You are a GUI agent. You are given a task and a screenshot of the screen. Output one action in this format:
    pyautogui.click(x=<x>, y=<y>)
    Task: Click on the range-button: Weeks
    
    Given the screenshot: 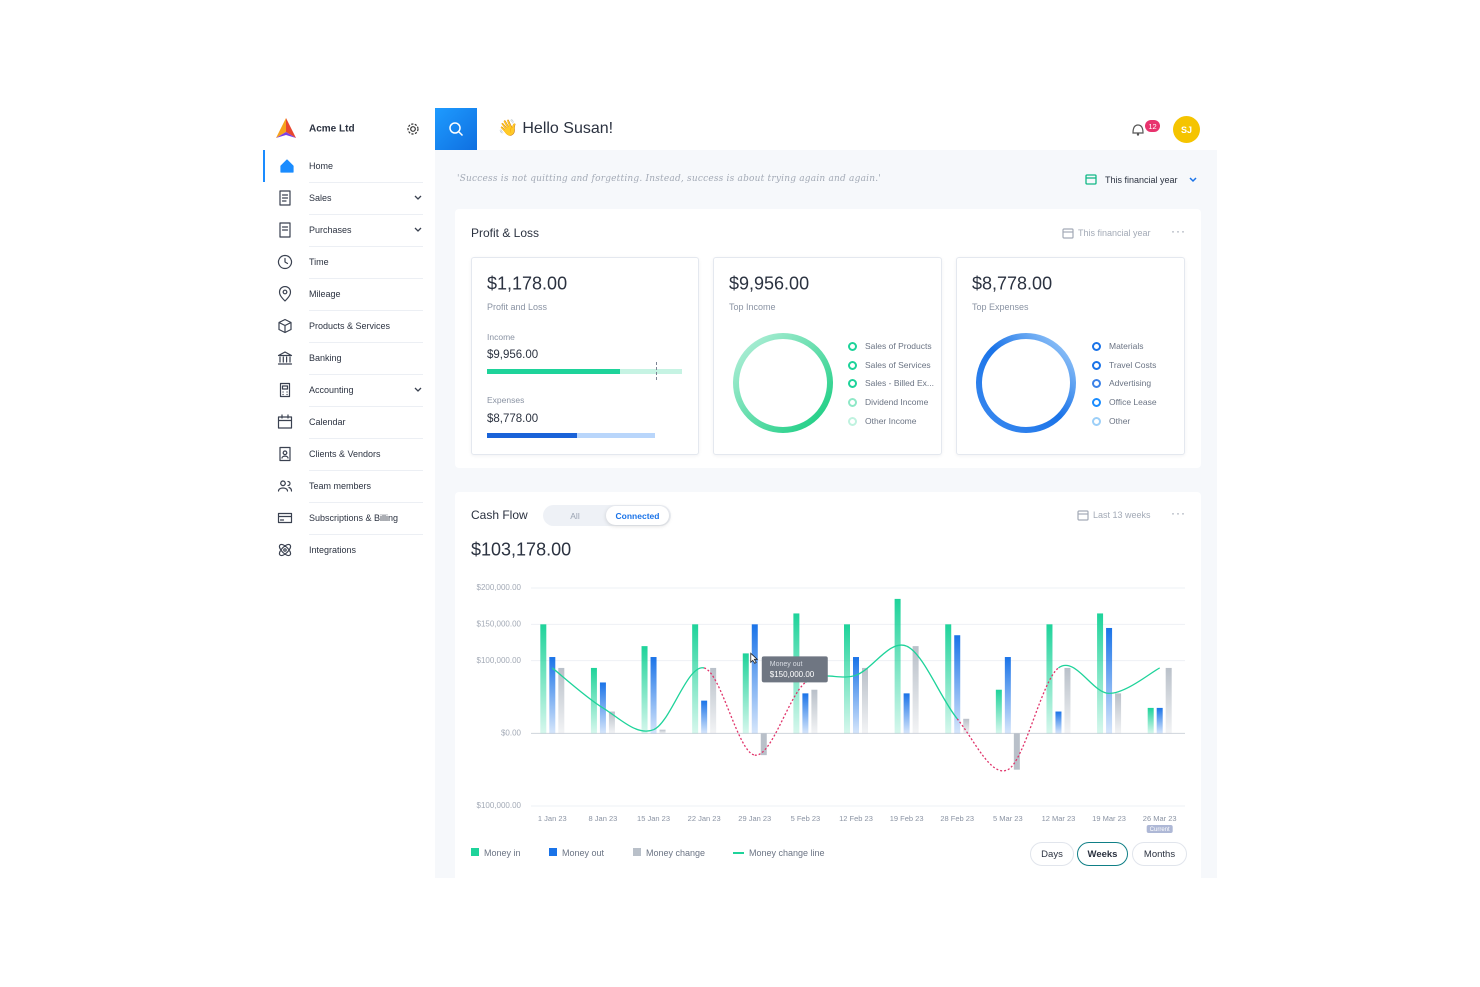 What is the action you would take?
    pyautogui.click(x=1102, y=854)
    